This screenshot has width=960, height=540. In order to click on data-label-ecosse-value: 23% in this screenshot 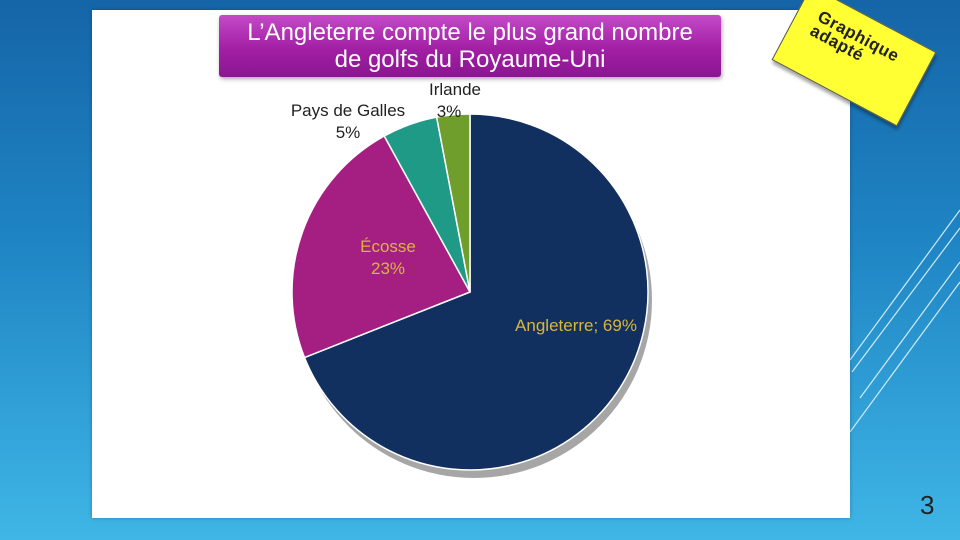, I will do `click(388, 268)`.